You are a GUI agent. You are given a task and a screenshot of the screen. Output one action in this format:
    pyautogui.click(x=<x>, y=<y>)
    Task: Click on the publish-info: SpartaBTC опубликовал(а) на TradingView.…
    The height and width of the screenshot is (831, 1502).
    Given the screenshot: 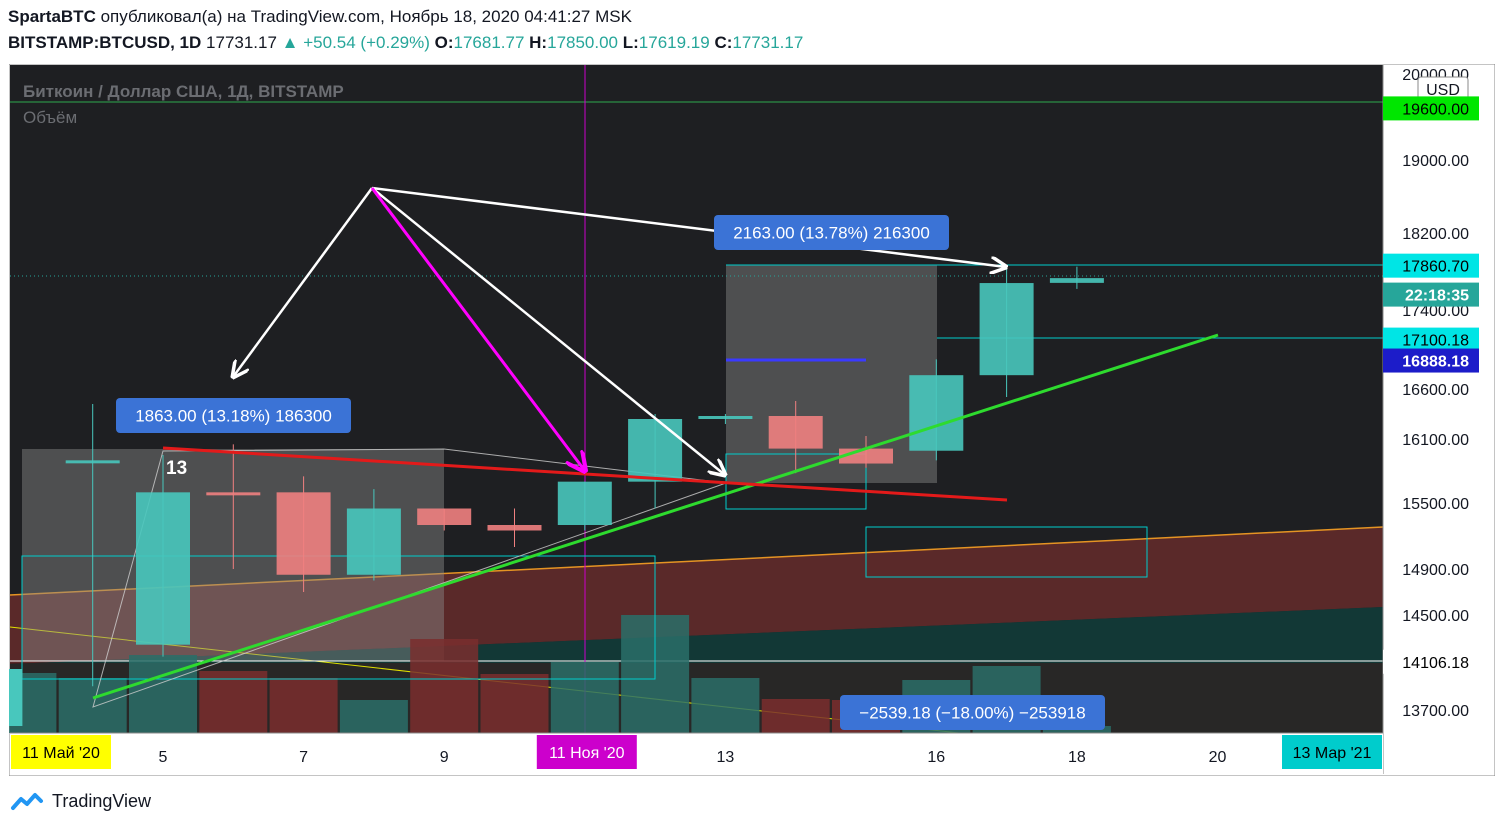 What is the action you would take?
    pyautogui.click(x=320, y=17)
    